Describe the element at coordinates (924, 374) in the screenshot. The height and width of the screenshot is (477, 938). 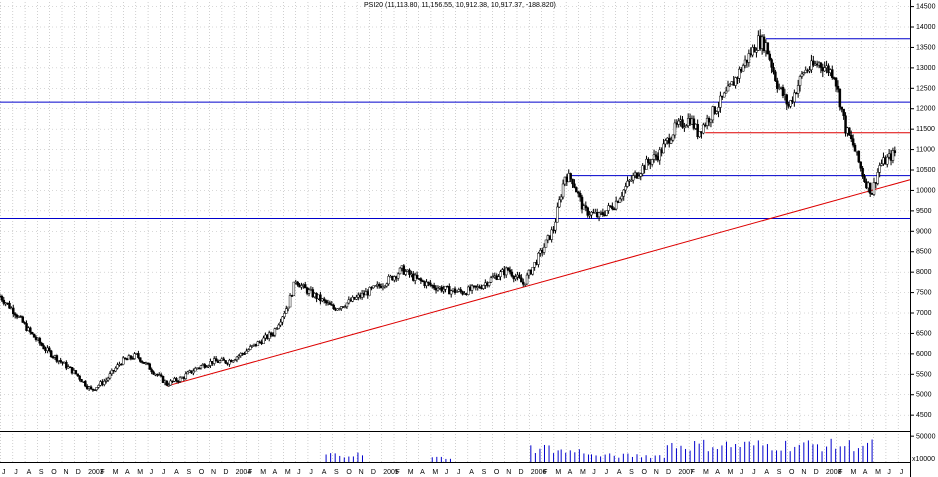
I see `price-tick-label: 5500` at that location.